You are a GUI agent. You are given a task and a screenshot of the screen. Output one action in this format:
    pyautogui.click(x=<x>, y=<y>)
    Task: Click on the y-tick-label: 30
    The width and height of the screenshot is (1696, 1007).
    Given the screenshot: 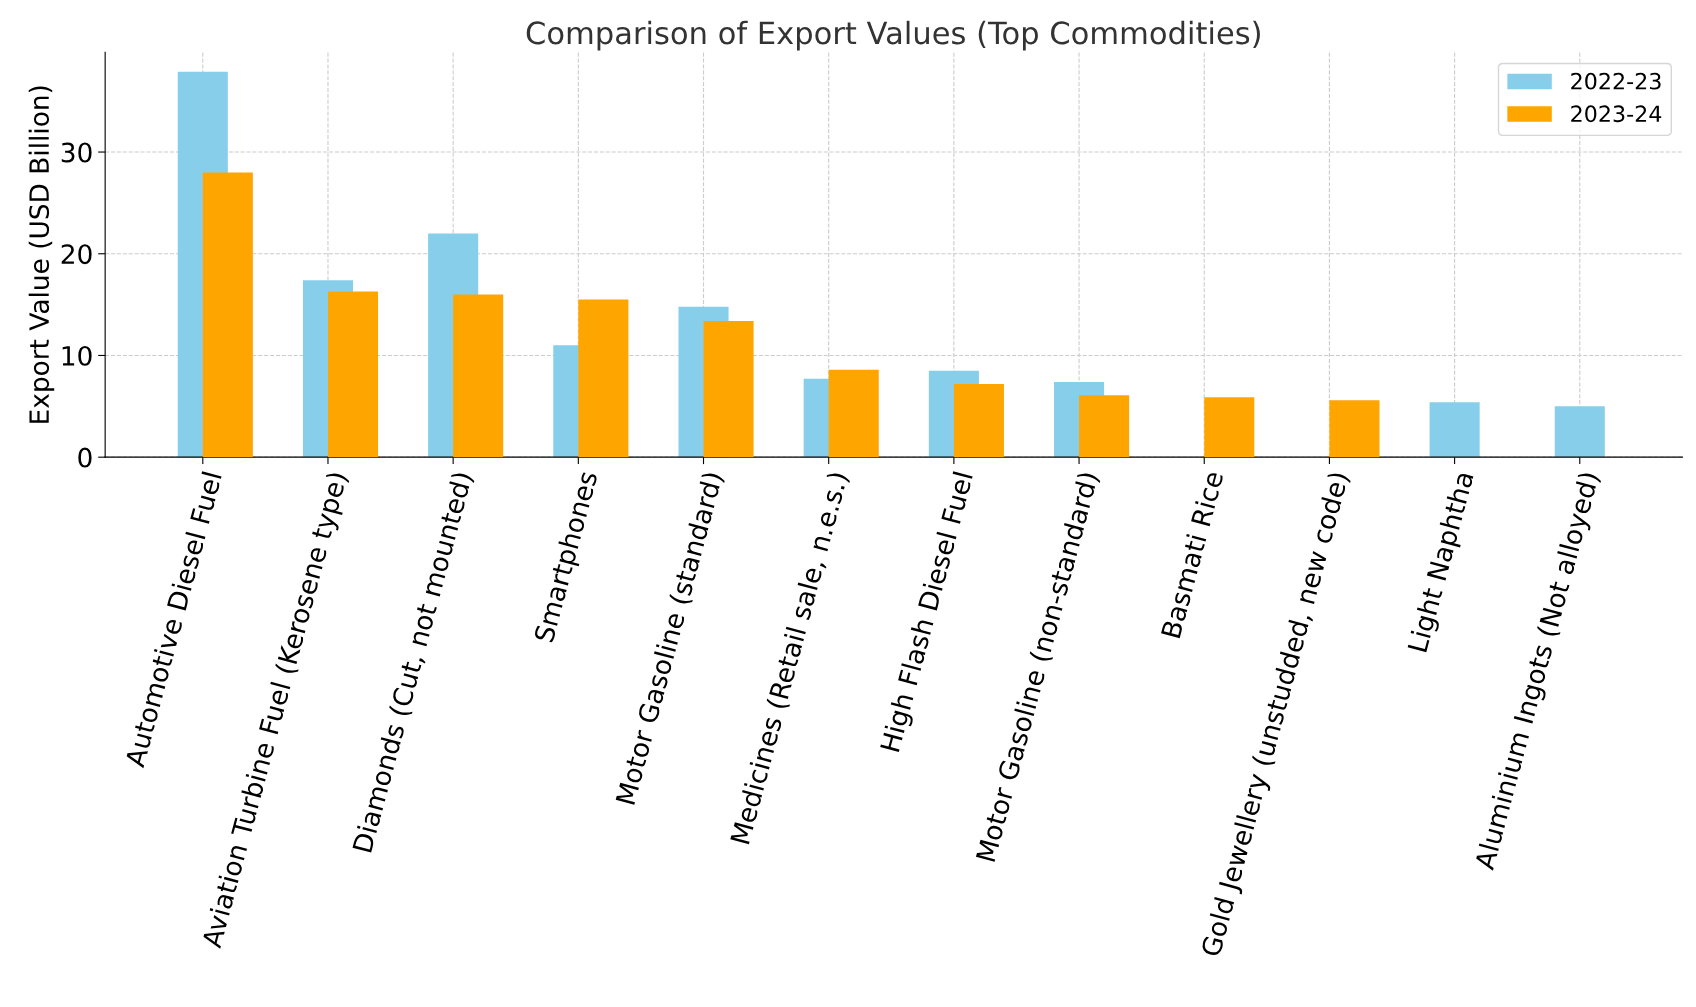 What is the action you would take?
    pyautogui.click(x=76, y=152)
    